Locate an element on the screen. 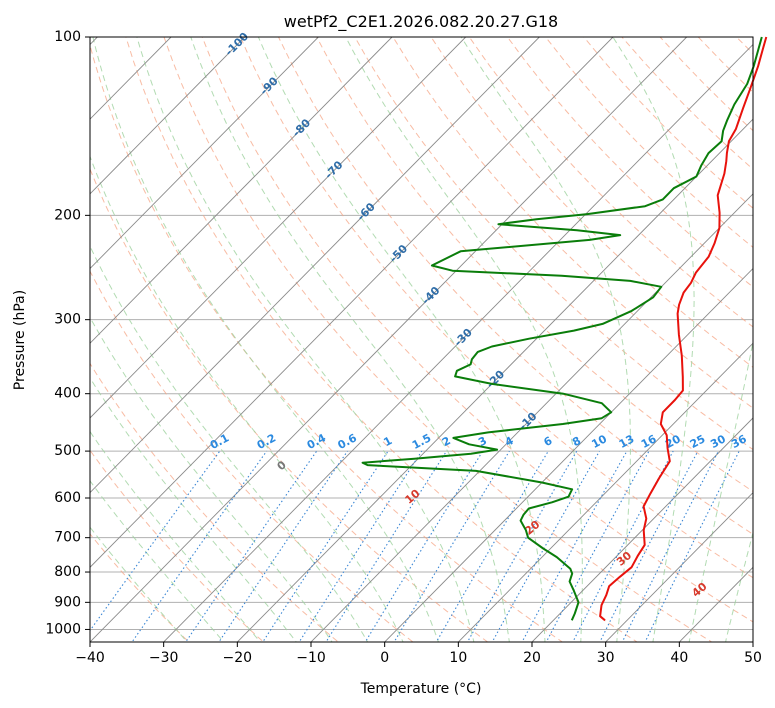 The height and width of the screenshot is (708, 775). mixing-ratio-label: 16 is located at coordinates (649, 441).